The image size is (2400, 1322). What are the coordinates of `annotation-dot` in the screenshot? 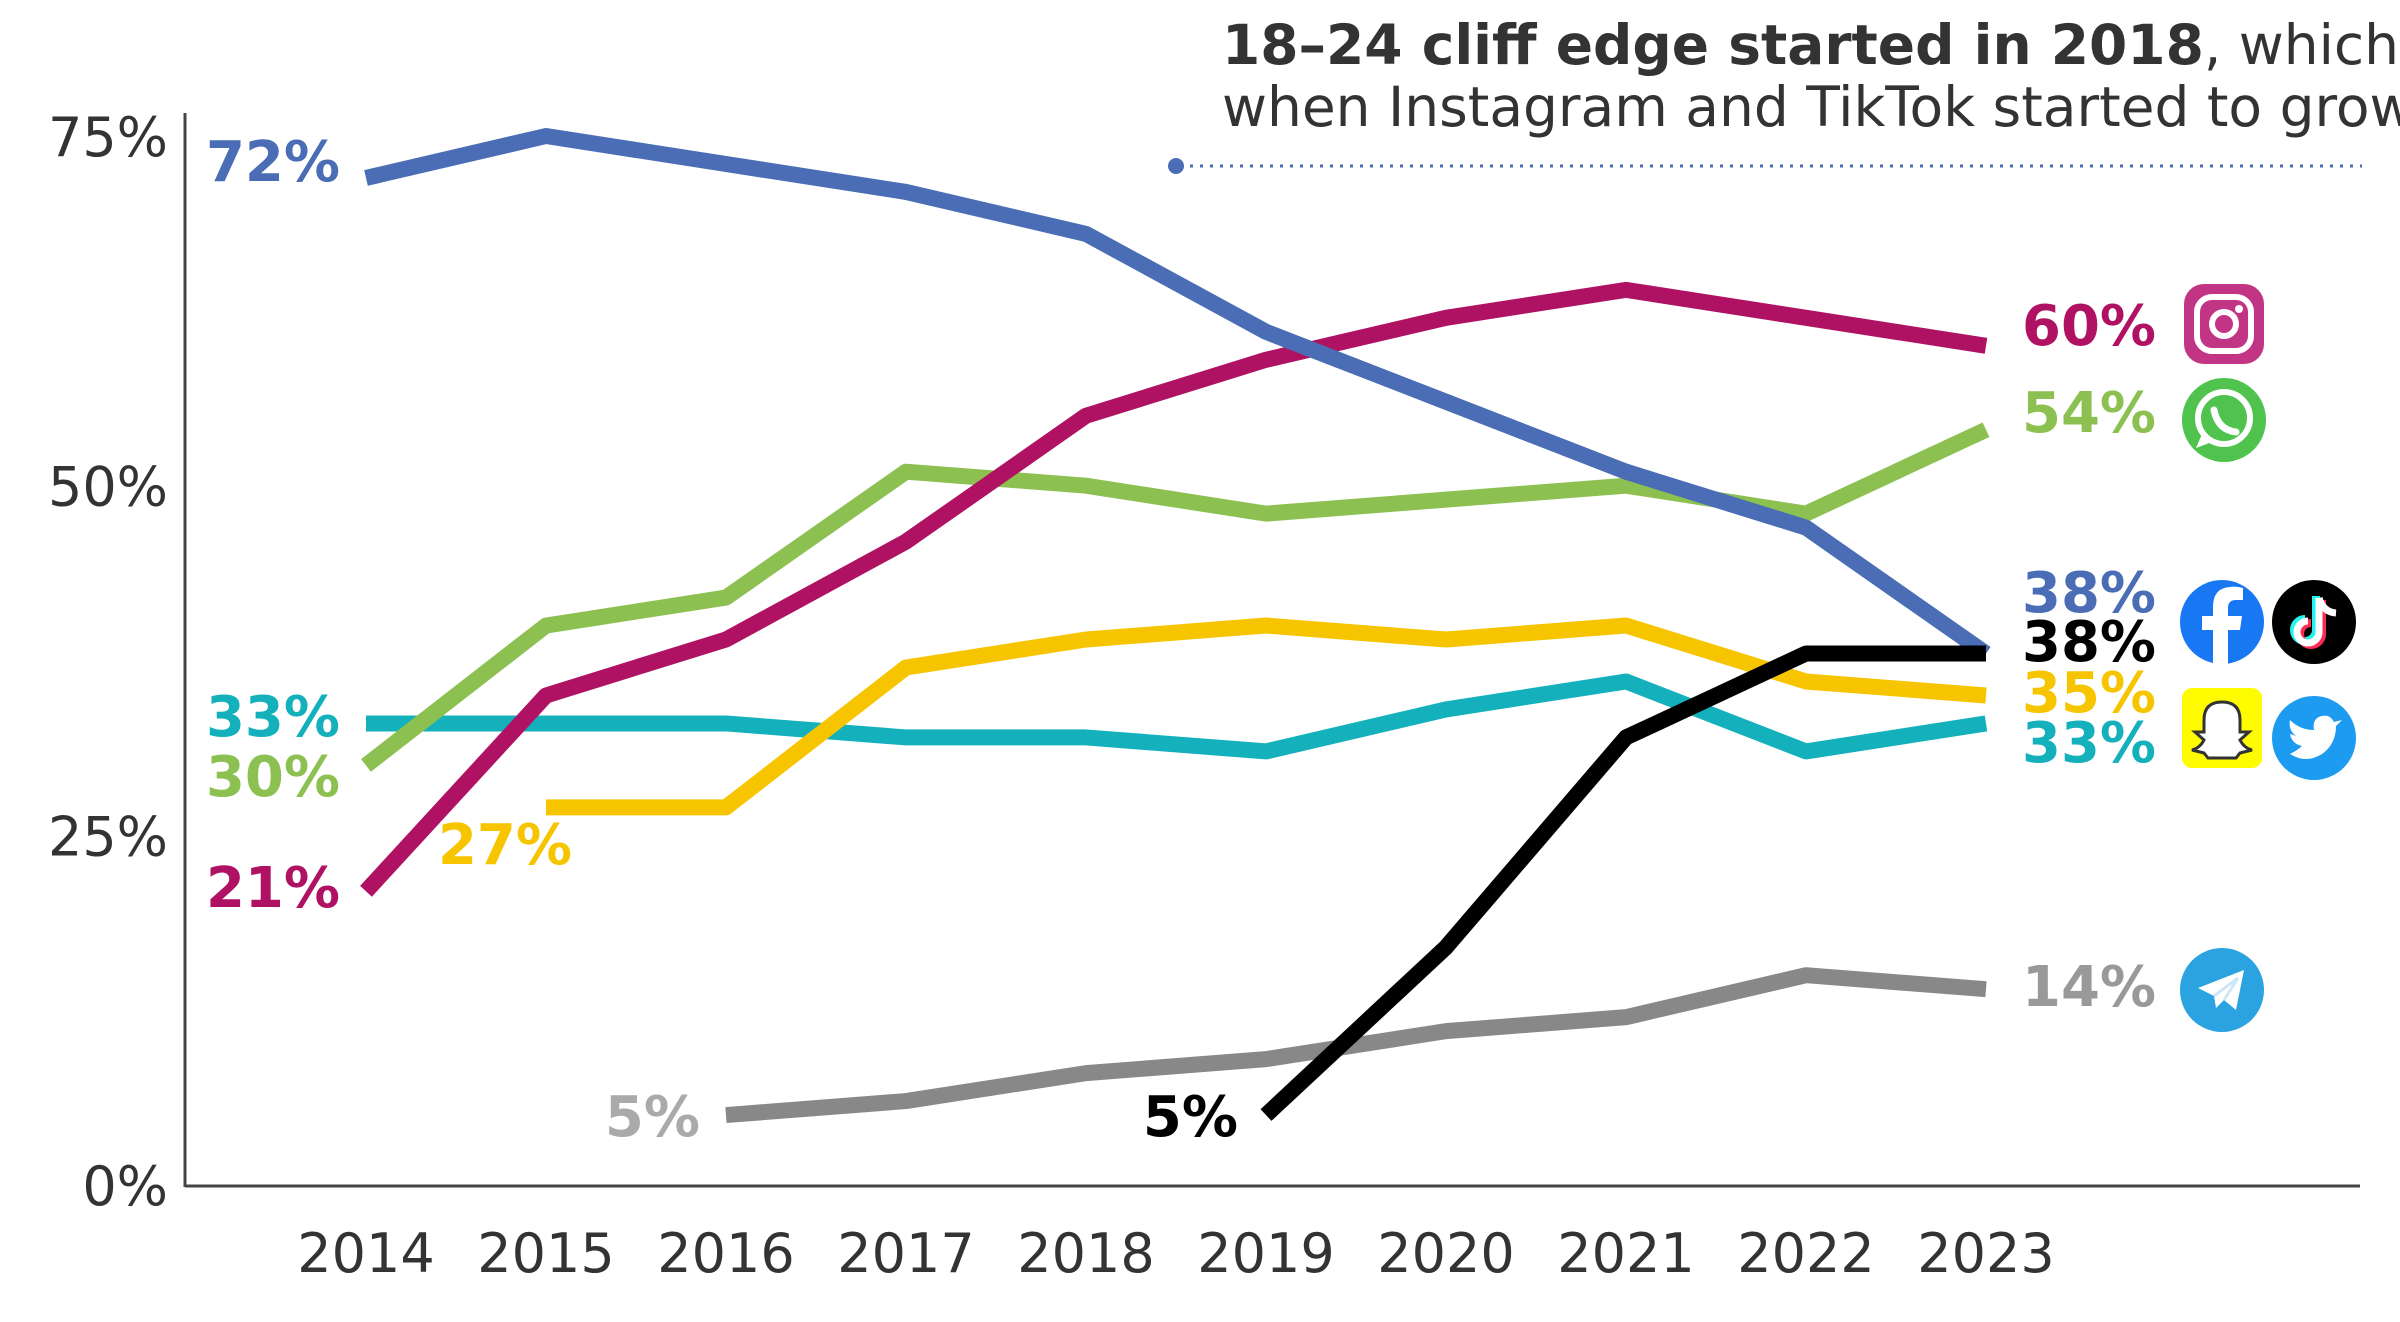 It's located at (1176, 166).